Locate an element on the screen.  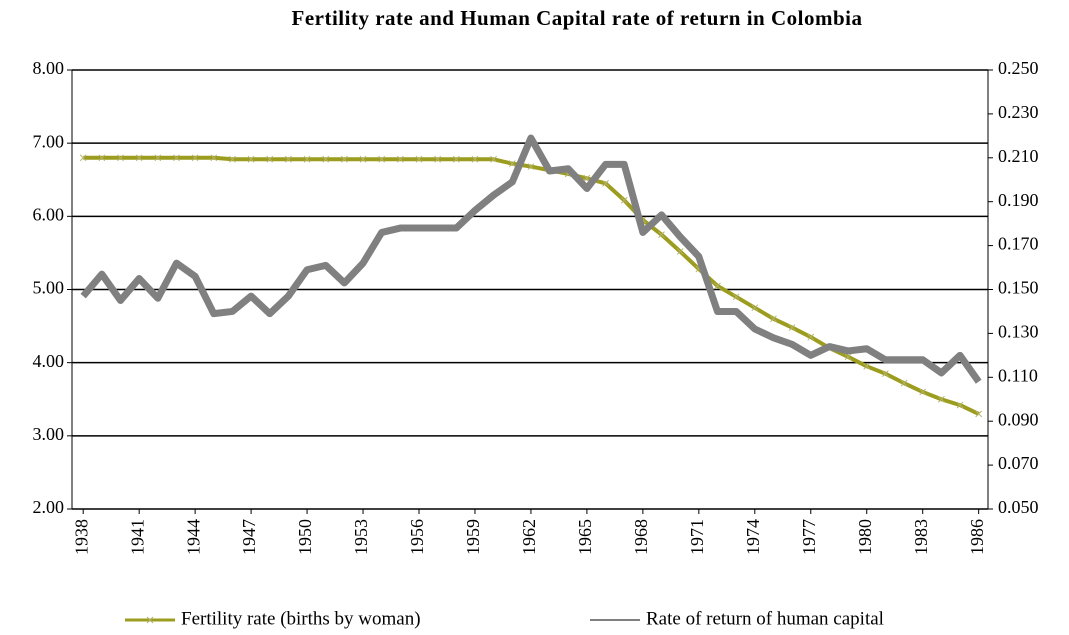
x-tick-label: 1977 is located at coordinates (809, 537).